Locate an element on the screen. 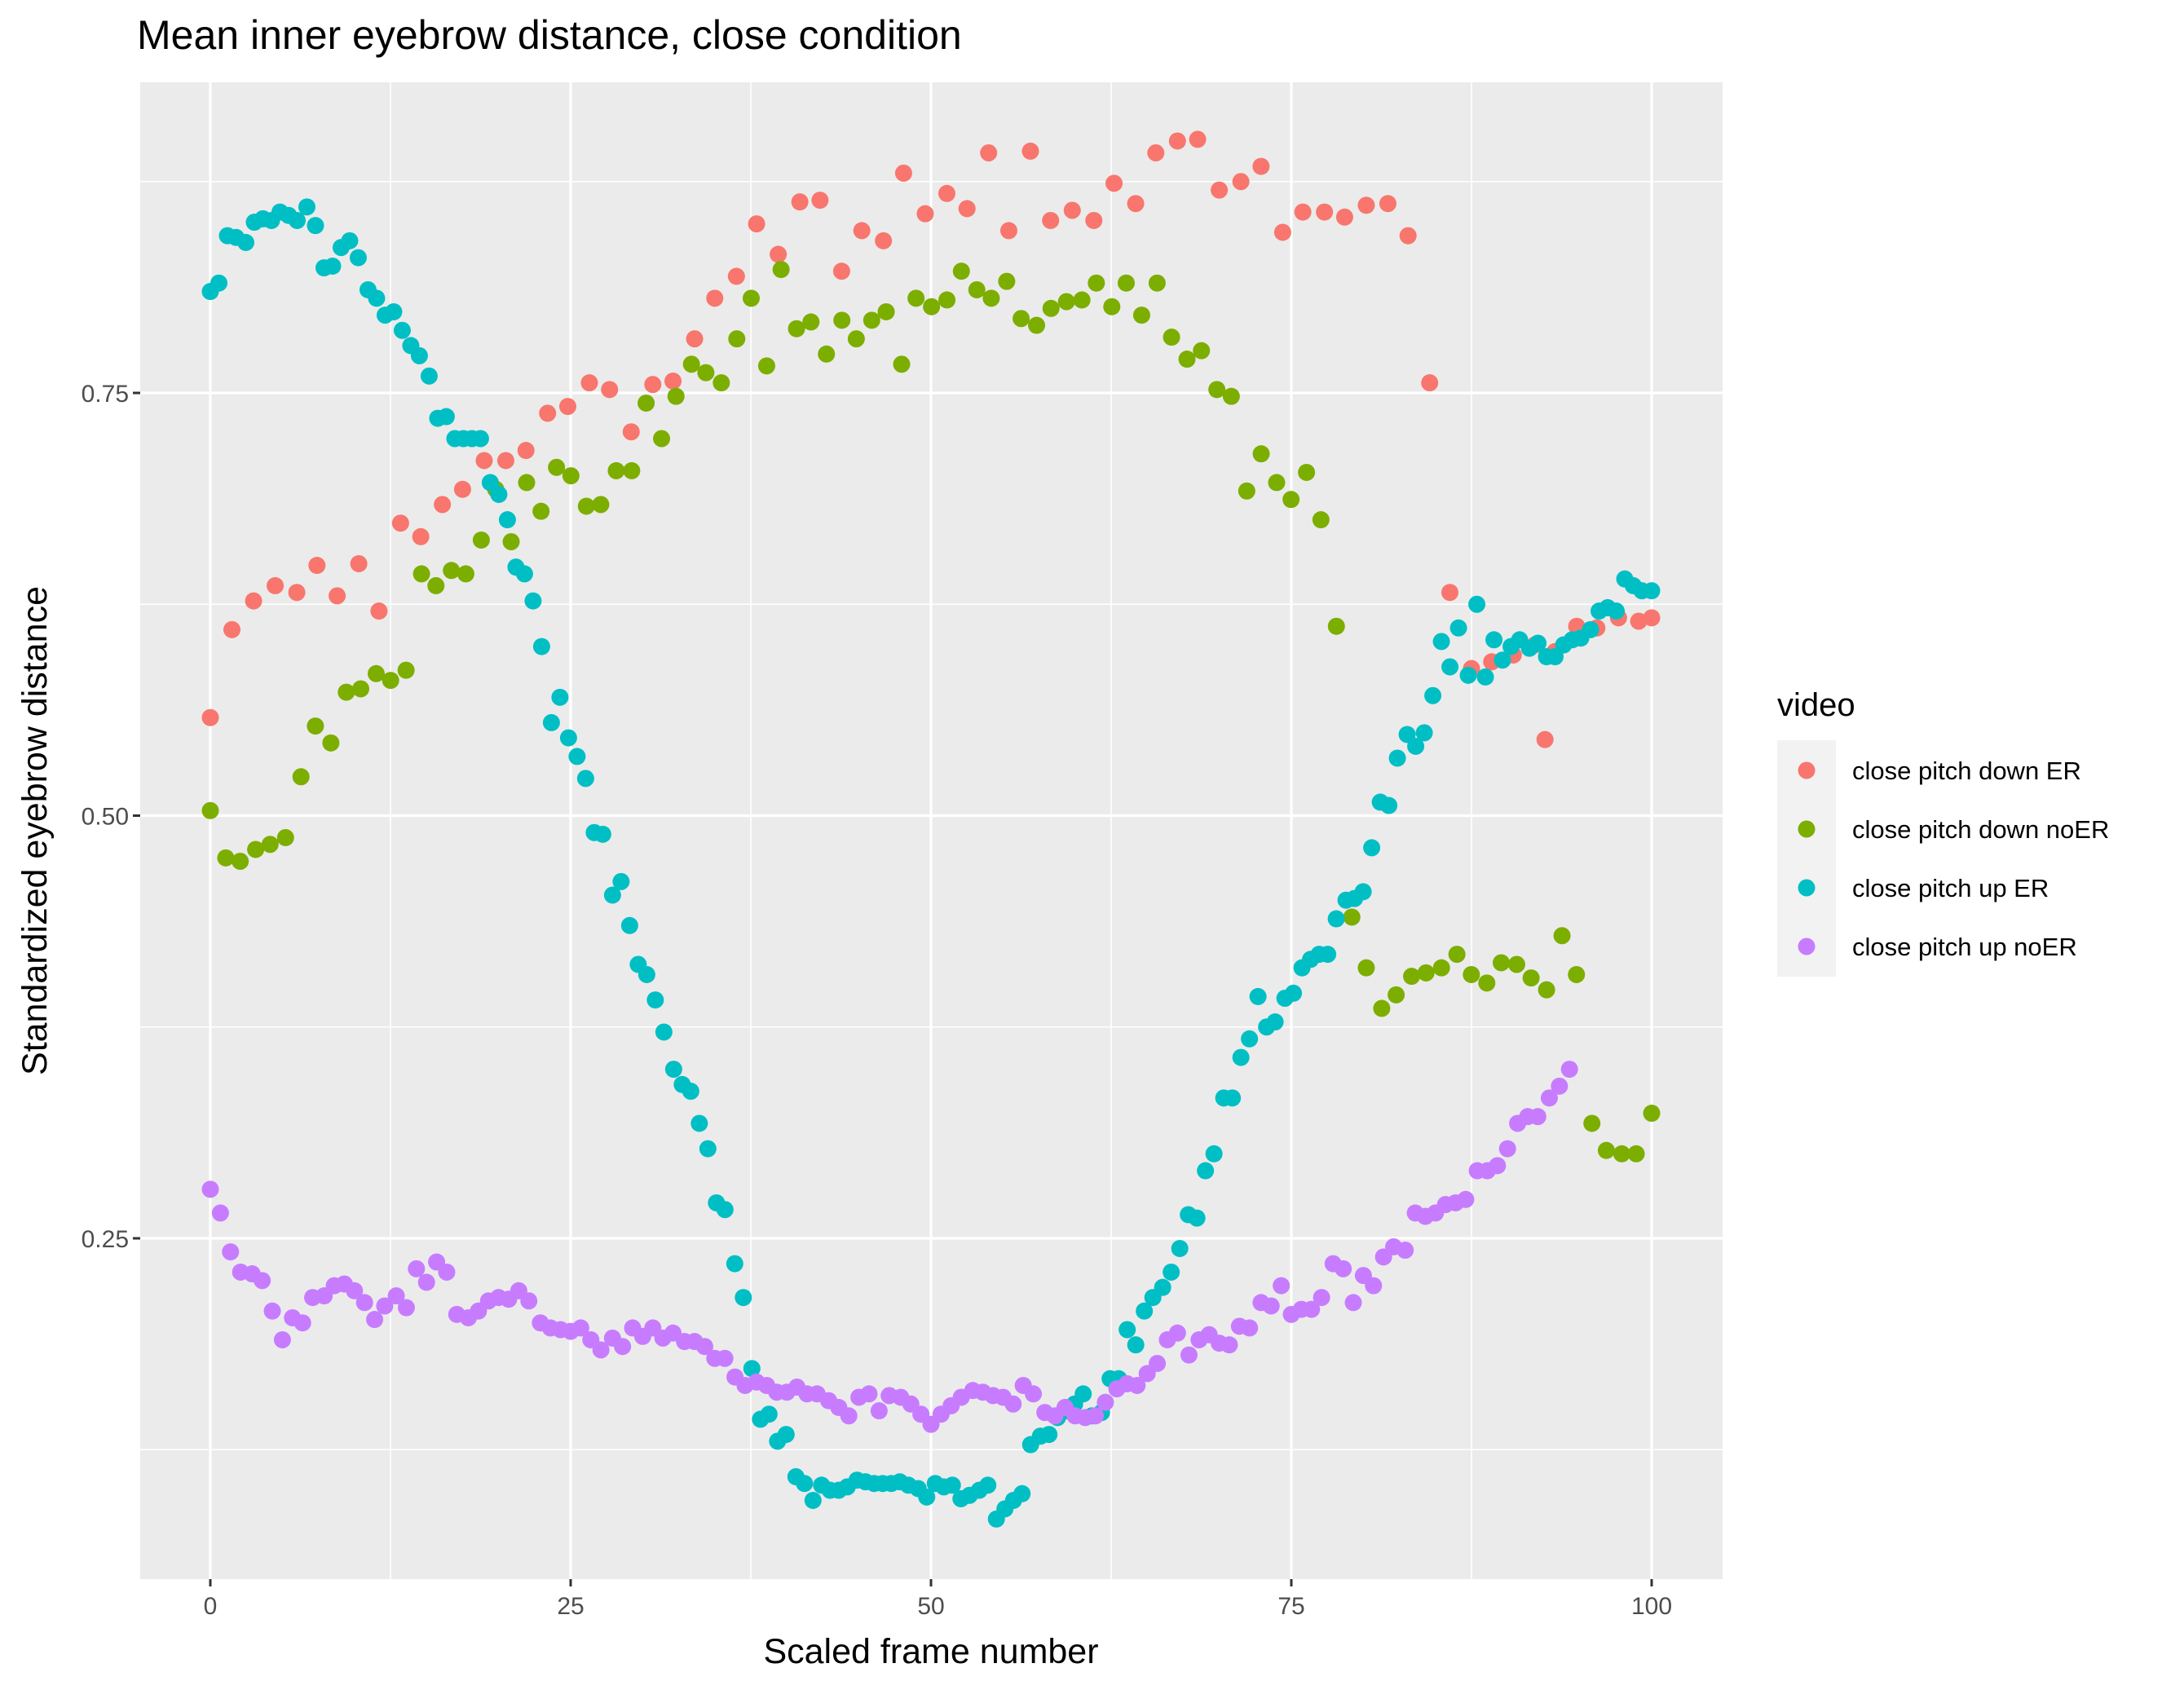 The width and height of the screenshot is (2184, 1681). y-tick-label: 0.25 is located at coordinates (106, 1239).